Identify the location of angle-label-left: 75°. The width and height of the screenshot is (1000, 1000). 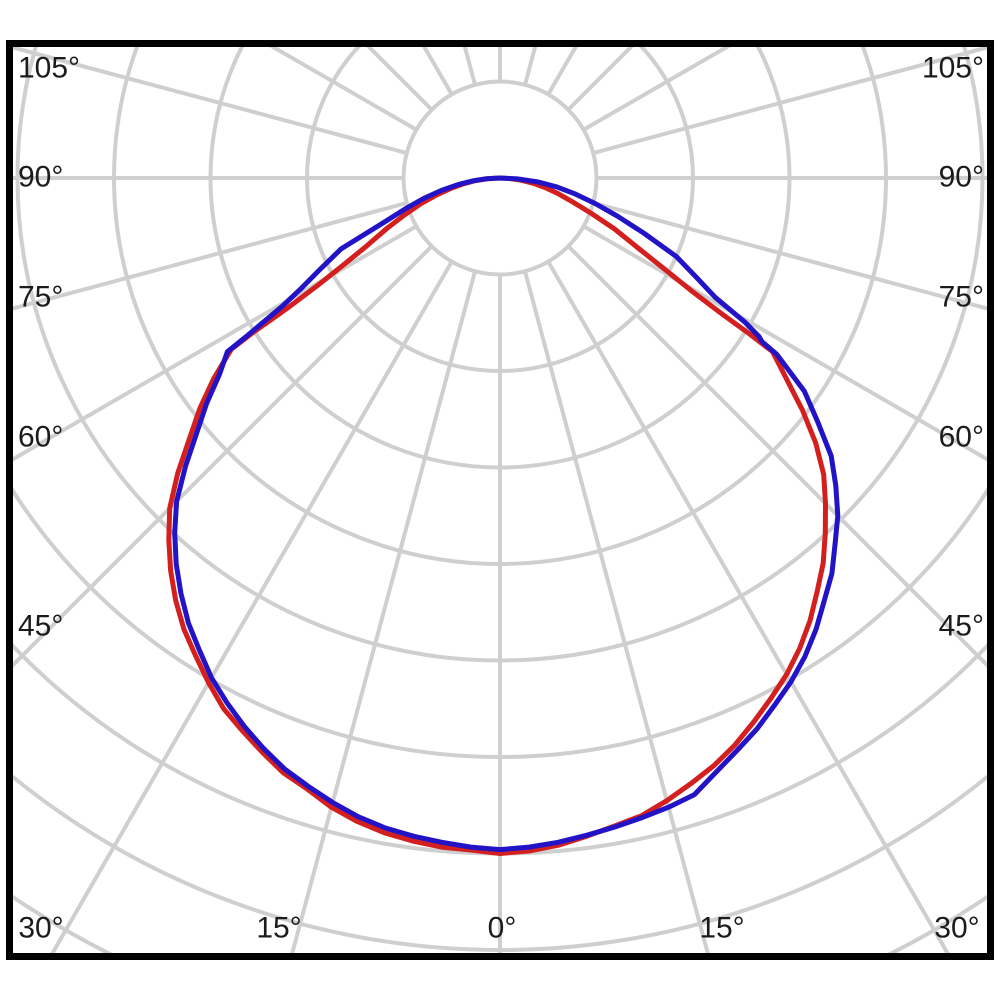
(40, 297).